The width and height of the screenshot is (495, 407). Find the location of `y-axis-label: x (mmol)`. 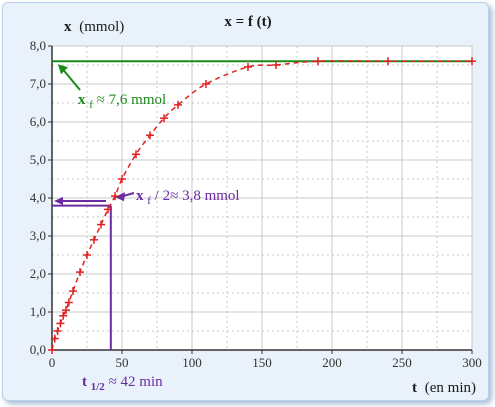

y-axis-label: x (mmol) is located at coordinates (94, 27).